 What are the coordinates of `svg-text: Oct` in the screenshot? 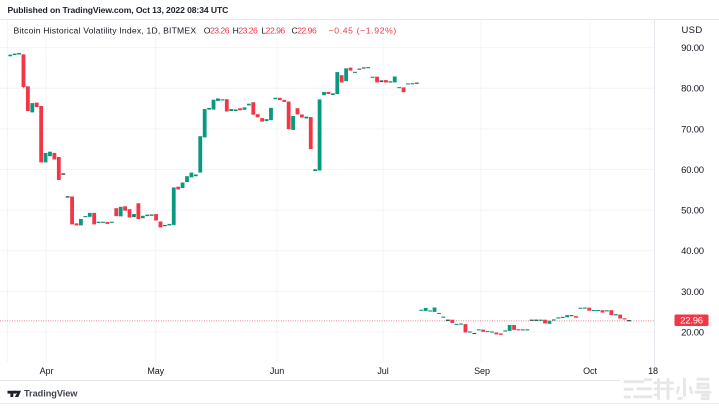 It's located at (590, 371).